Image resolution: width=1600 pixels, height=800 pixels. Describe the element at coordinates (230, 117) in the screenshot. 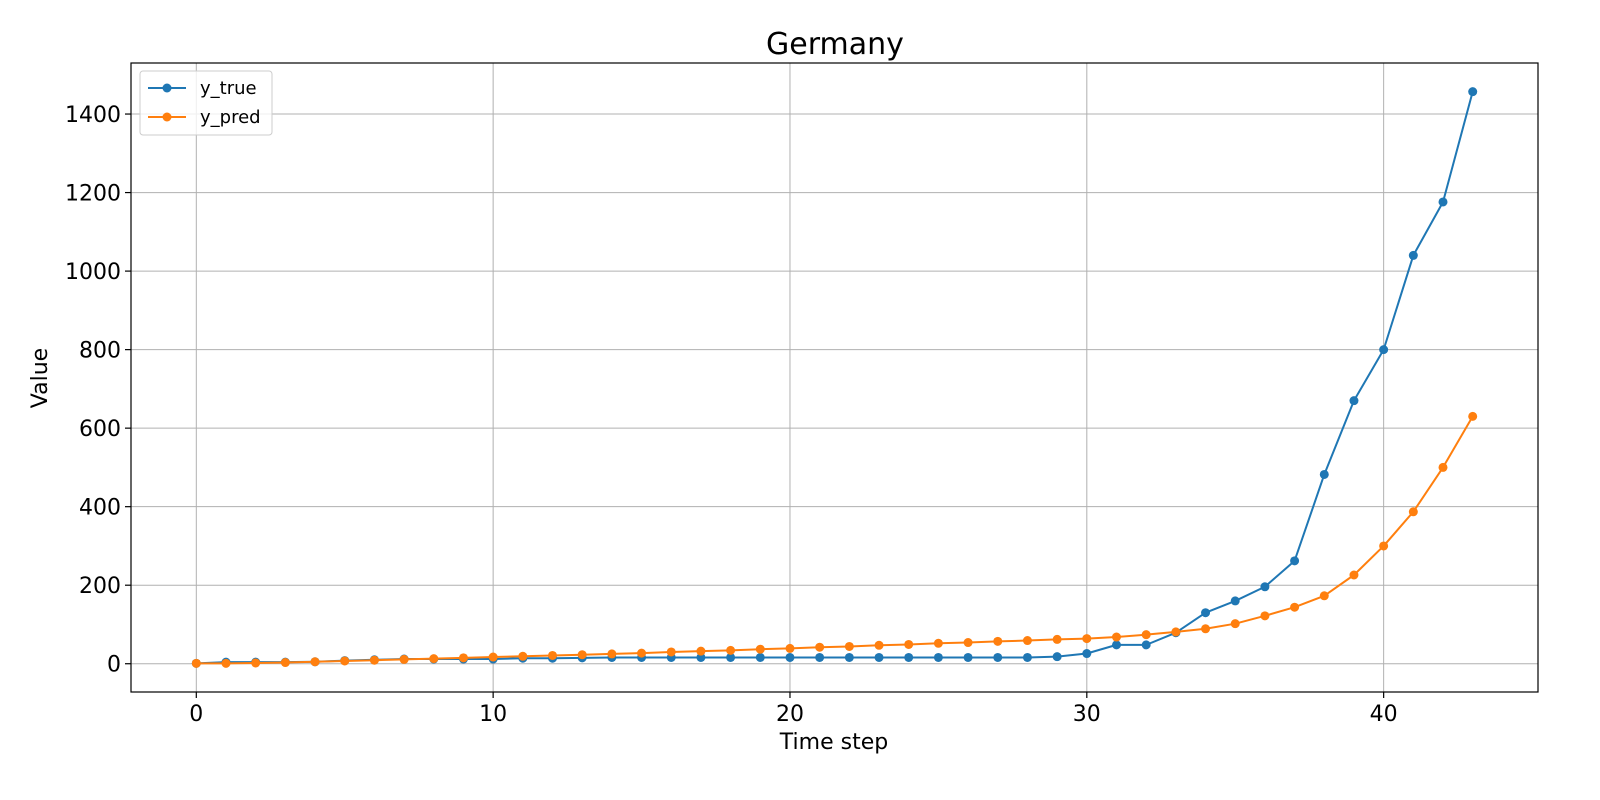

I see `legend-label-y_pred: y_pred` at that location.